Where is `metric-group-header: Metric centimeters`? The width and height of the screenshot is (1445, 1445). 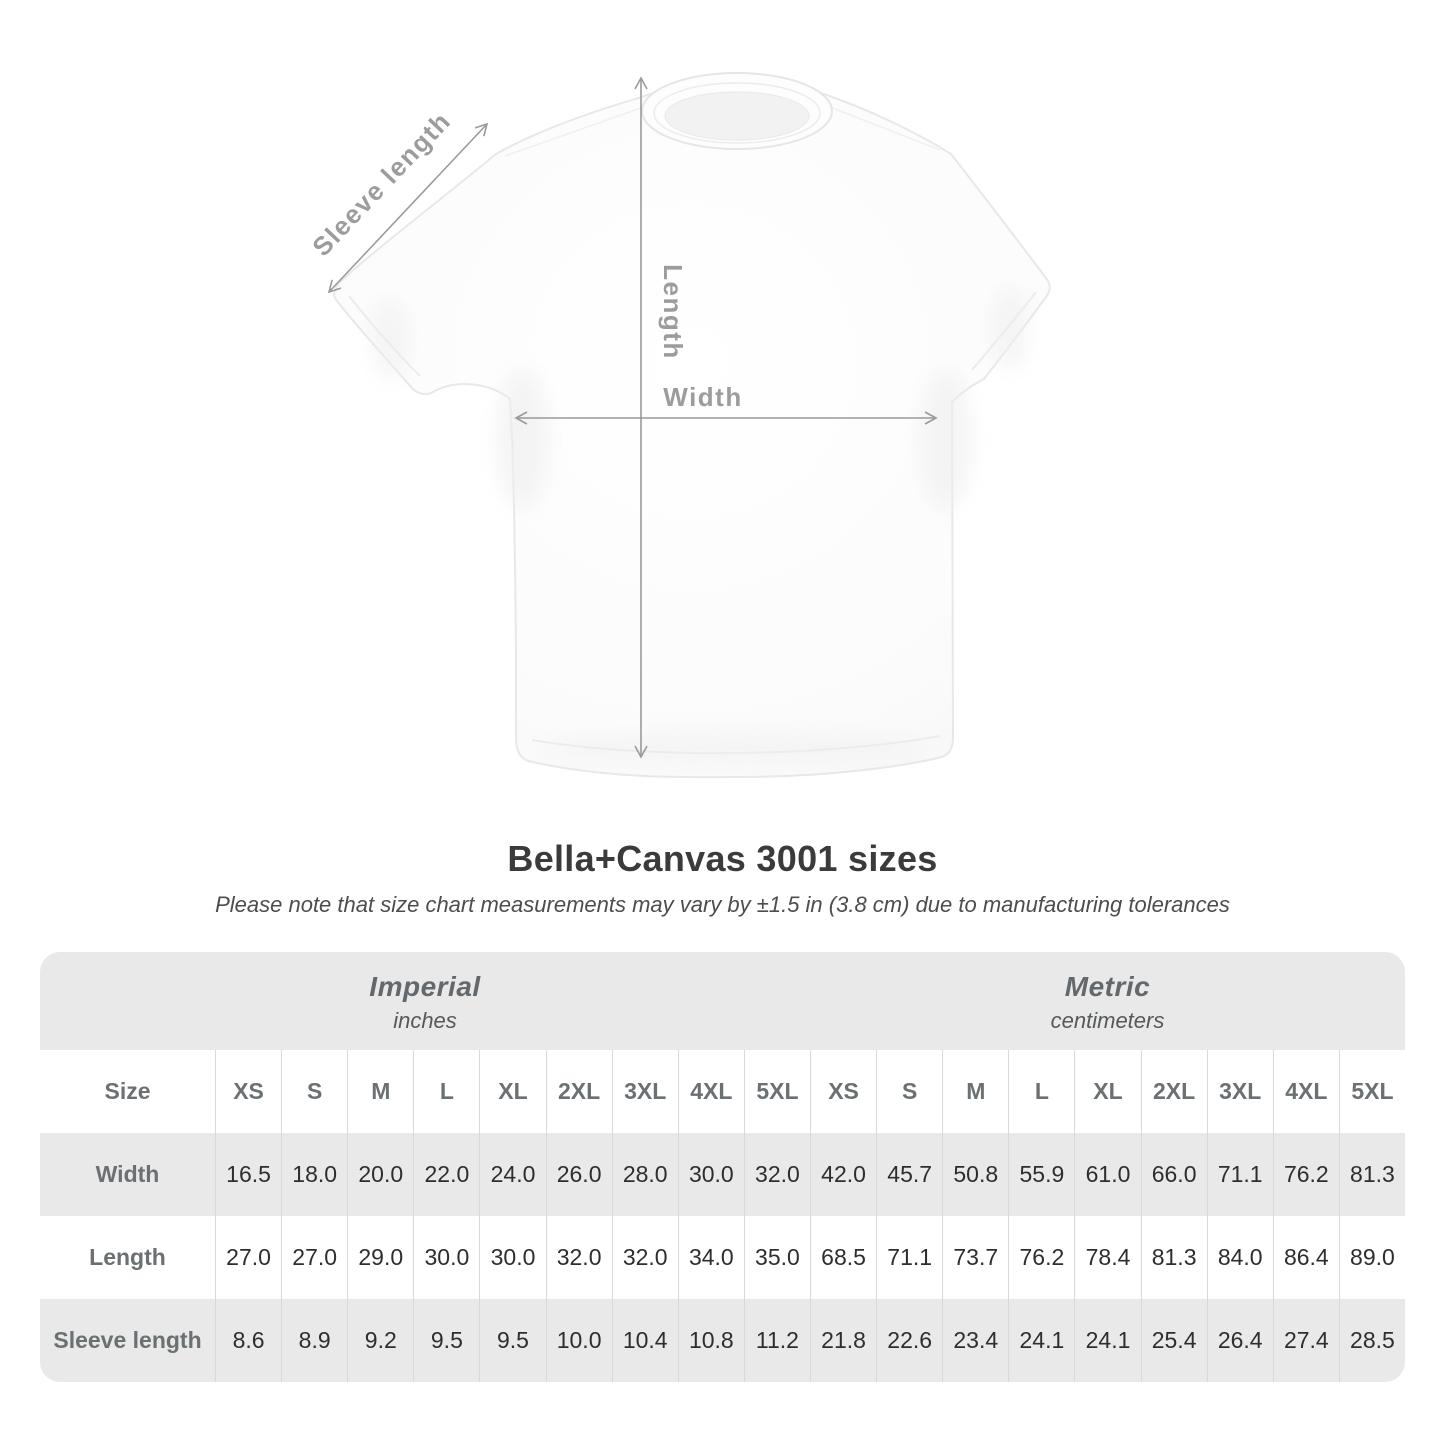
metric-group-header: Metric centimeters is located at coordinates (1107, 1001).